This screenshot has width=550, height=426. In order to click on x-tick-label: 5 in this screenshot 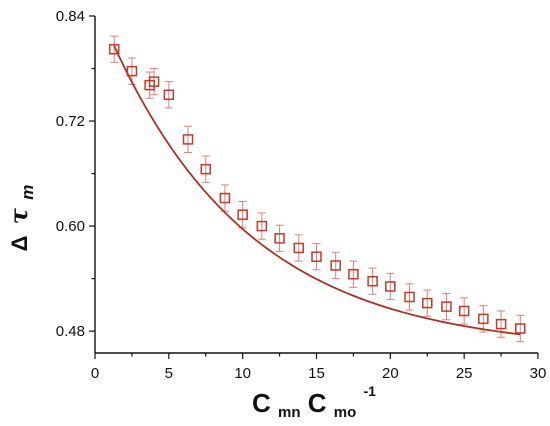, I will do `click(169, 373)`.